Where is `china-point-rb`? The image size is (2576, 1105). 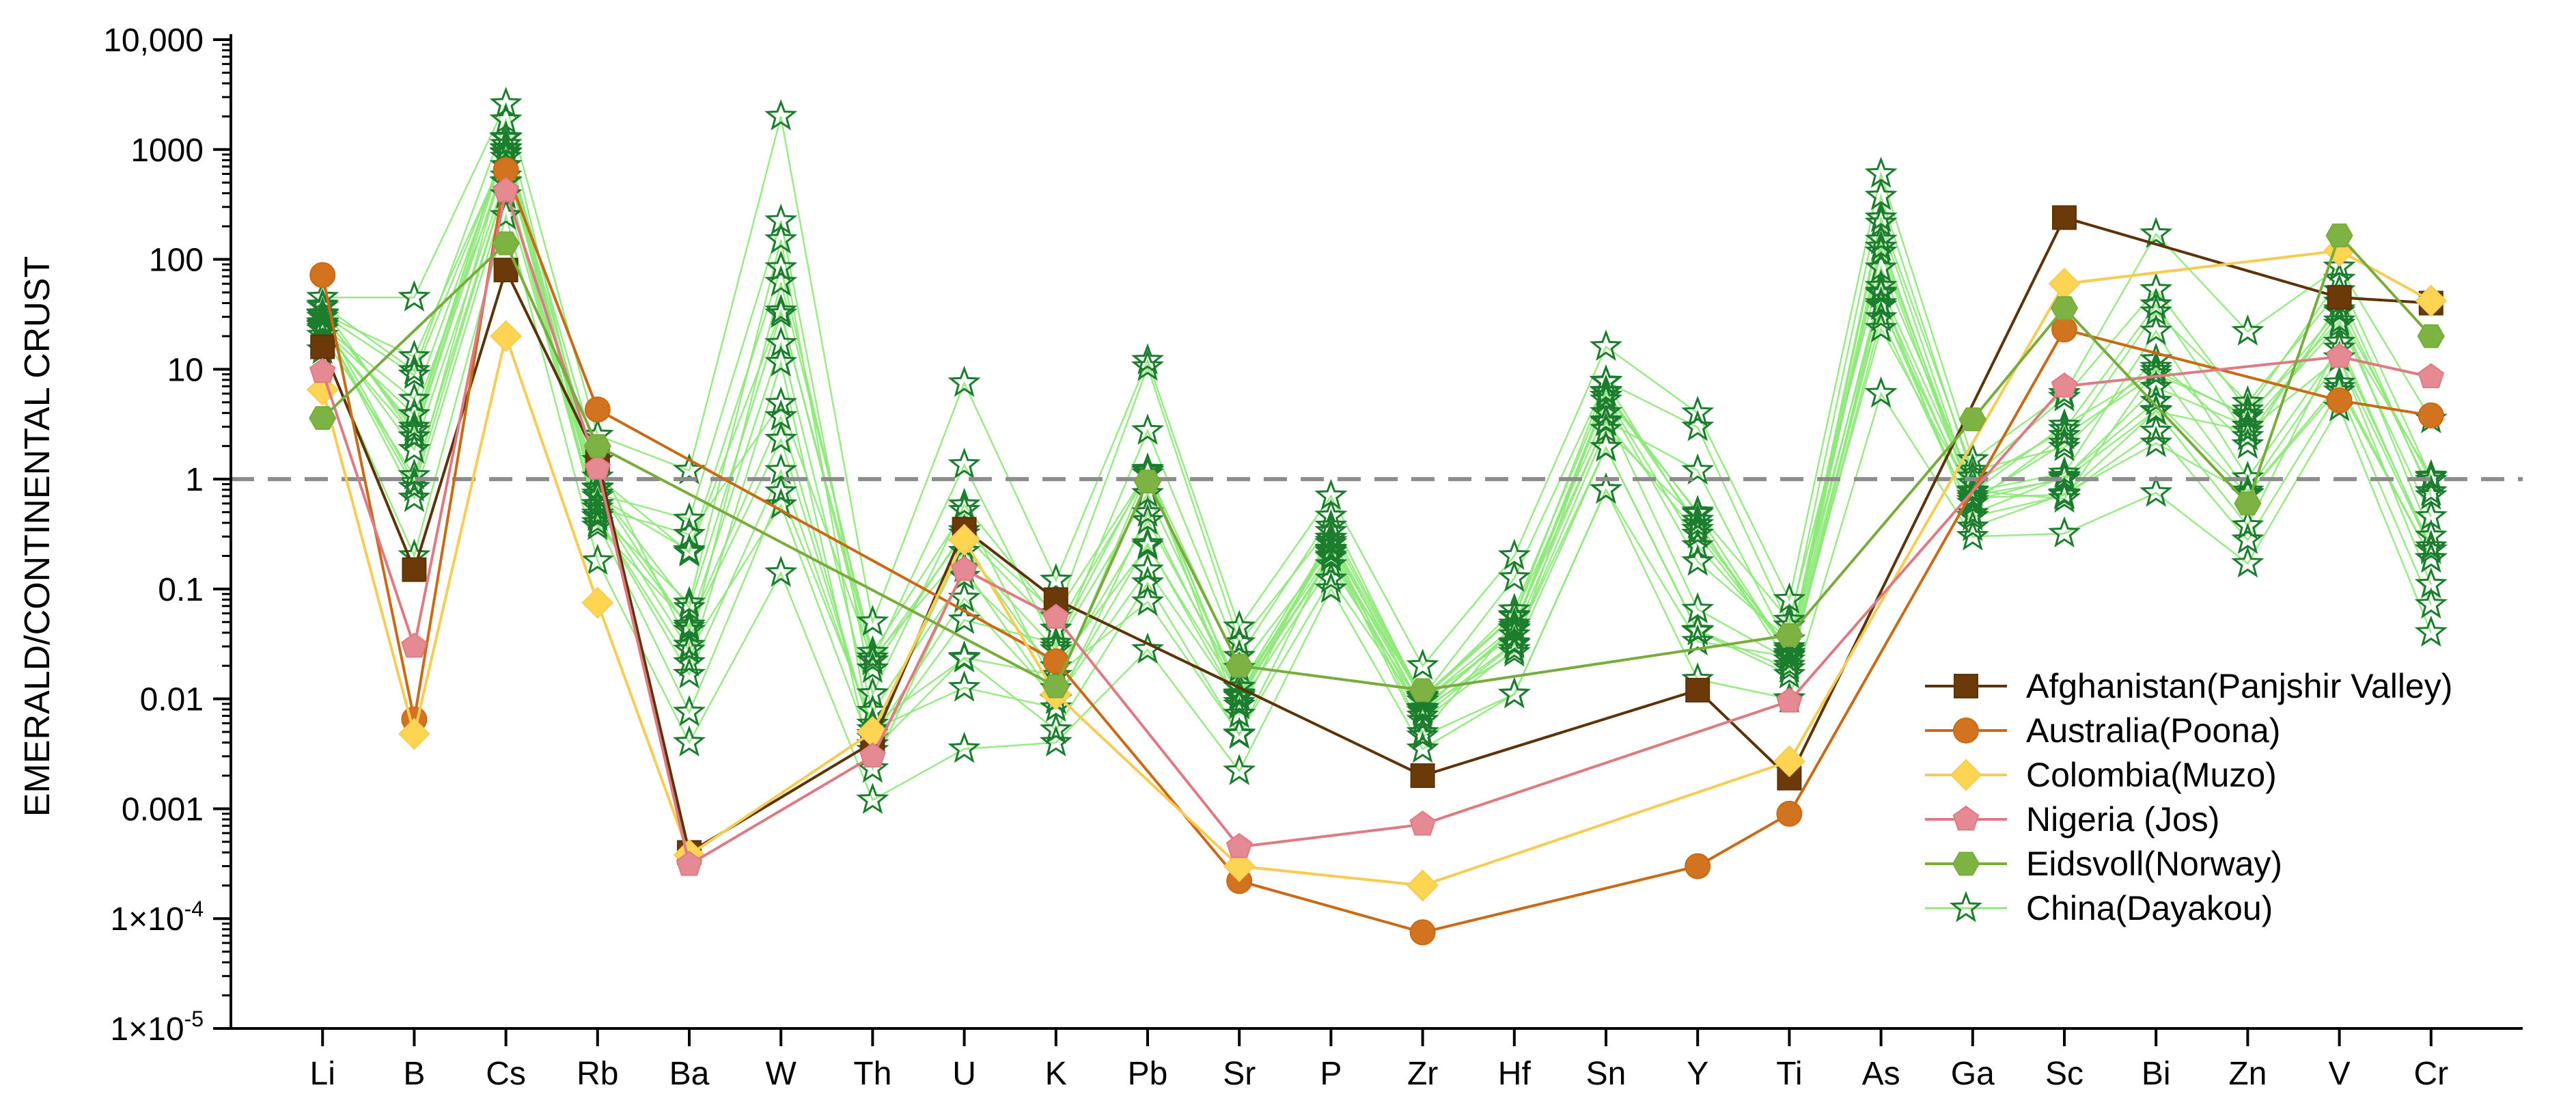
china-point-rb is located at coordinates (597, 524).